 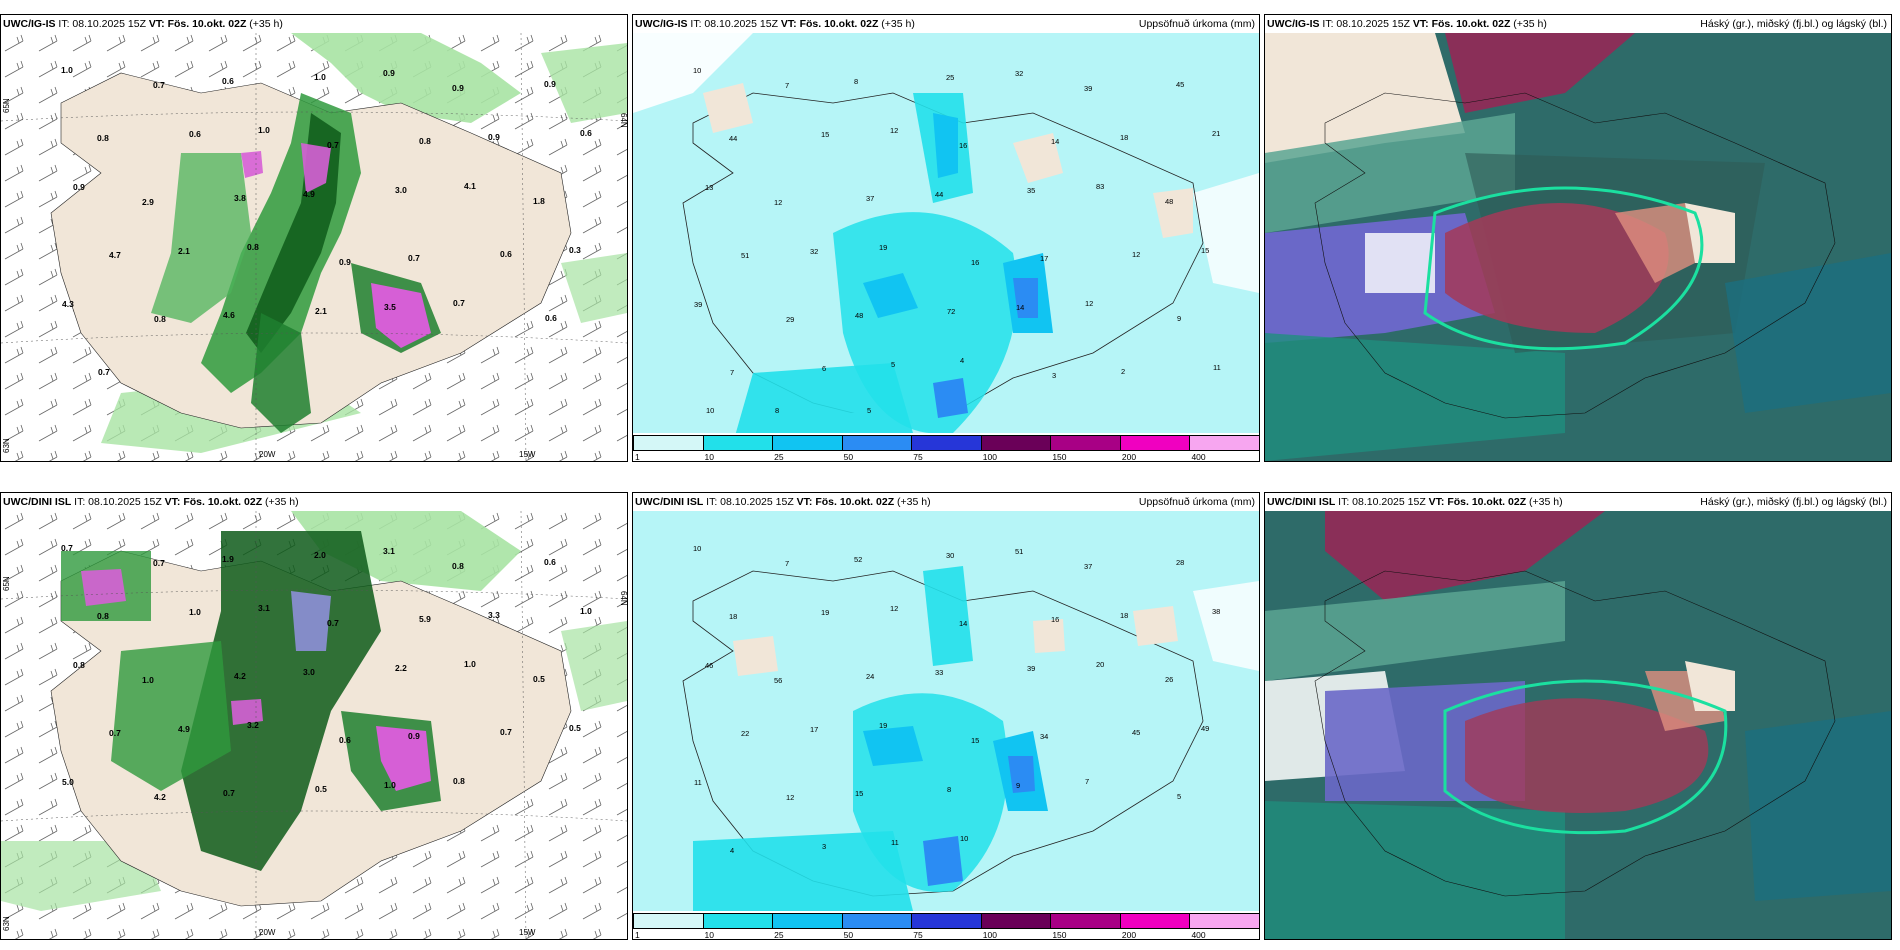 I want to click on value-label: 3, so click(x=824, y=846).